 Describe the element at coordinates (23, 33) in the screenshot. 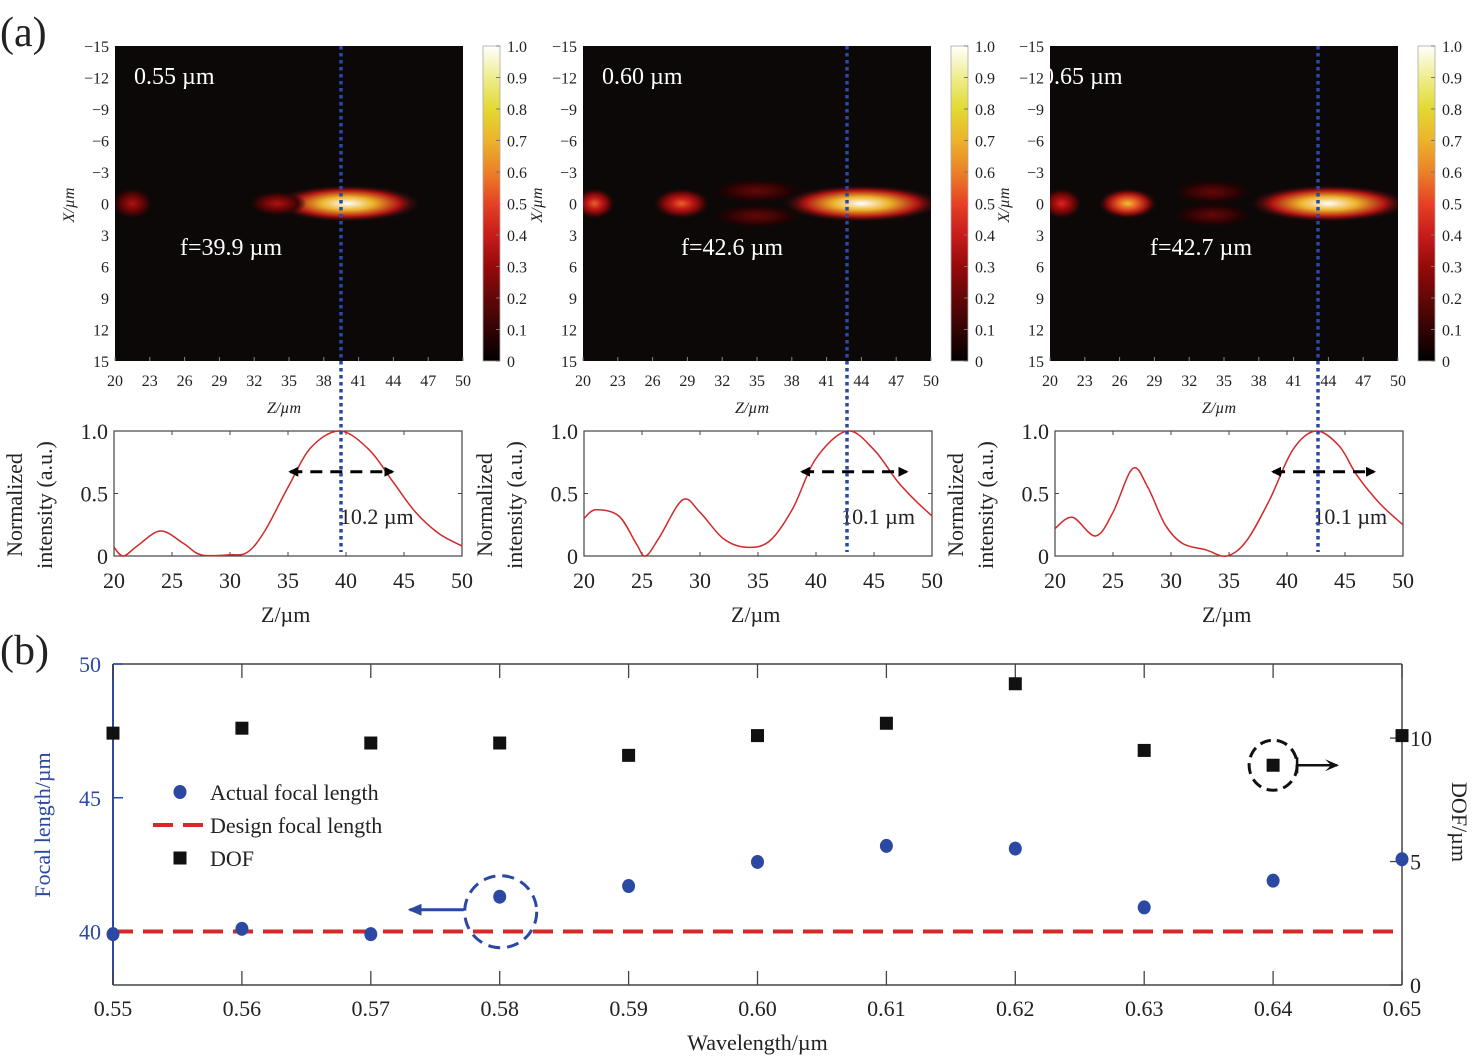

I see `panel-label-a: (a)` at that location.